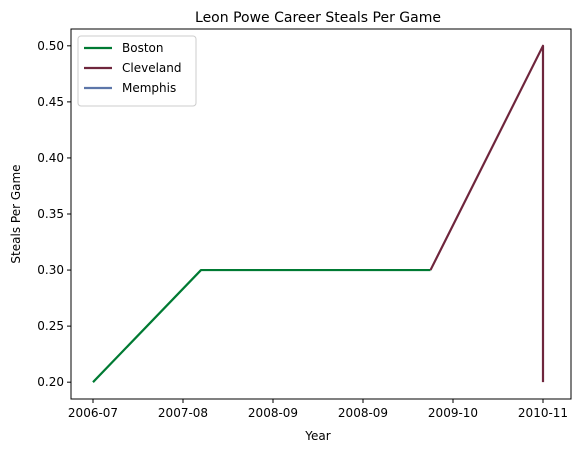 Image resolution: width=582 pixels, height=453 pixels. Describe the element at coordinates (453, 413) in the screenshot. I see `x-tick-label: 2009-10` at that location.